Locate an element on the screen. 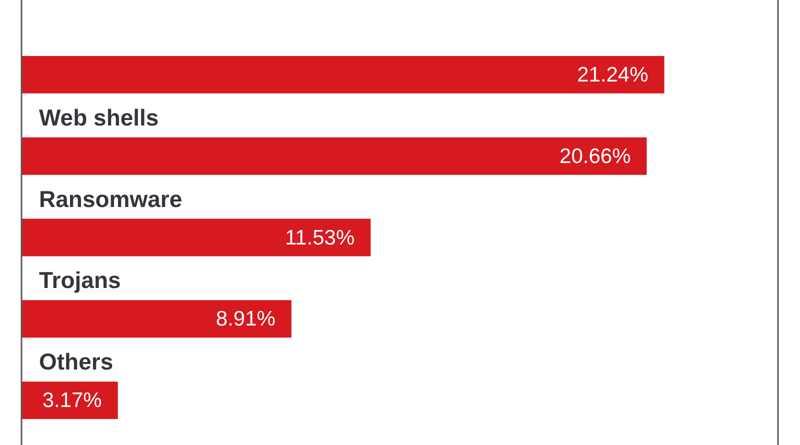  data-label: 20.66% is located at coordinates (595, 156).